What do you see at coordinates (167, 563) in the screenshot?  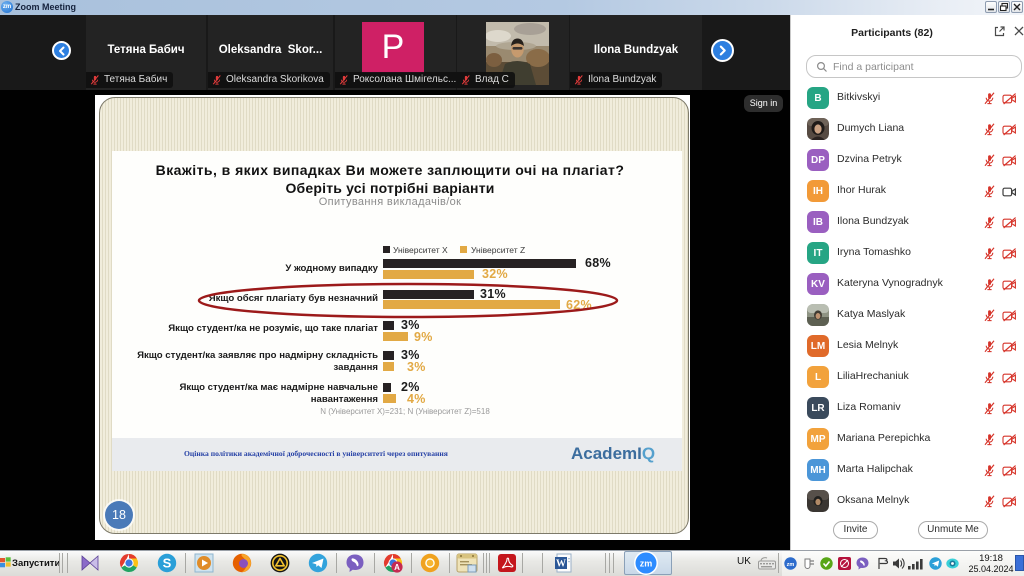 I see `svg-text: S` at bounding box center [167, 563].